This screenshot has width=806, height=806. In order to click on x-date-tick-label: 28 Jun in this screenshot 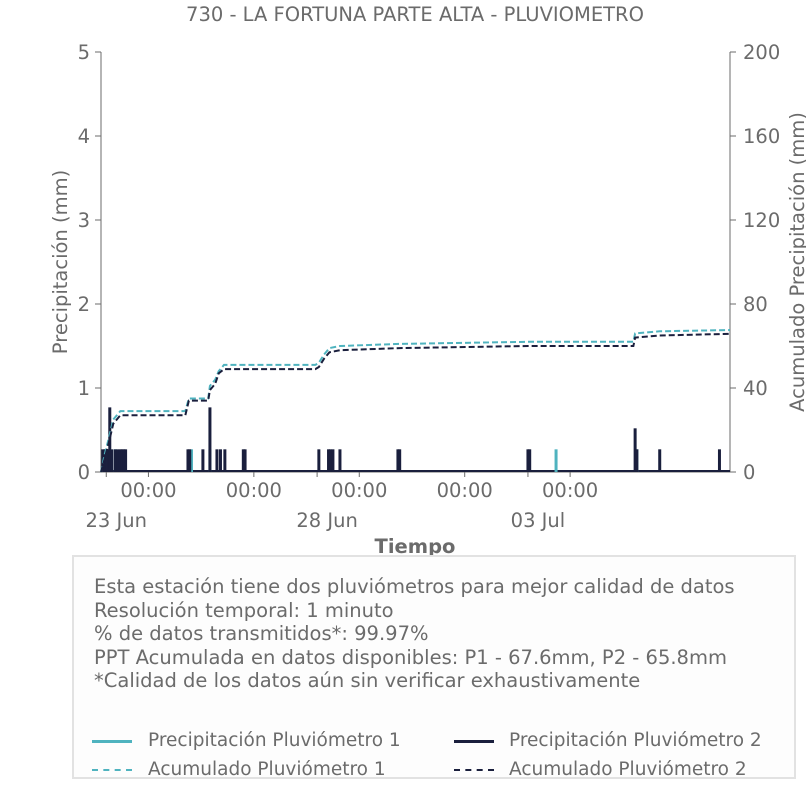, I will do `click(326, 520)`.